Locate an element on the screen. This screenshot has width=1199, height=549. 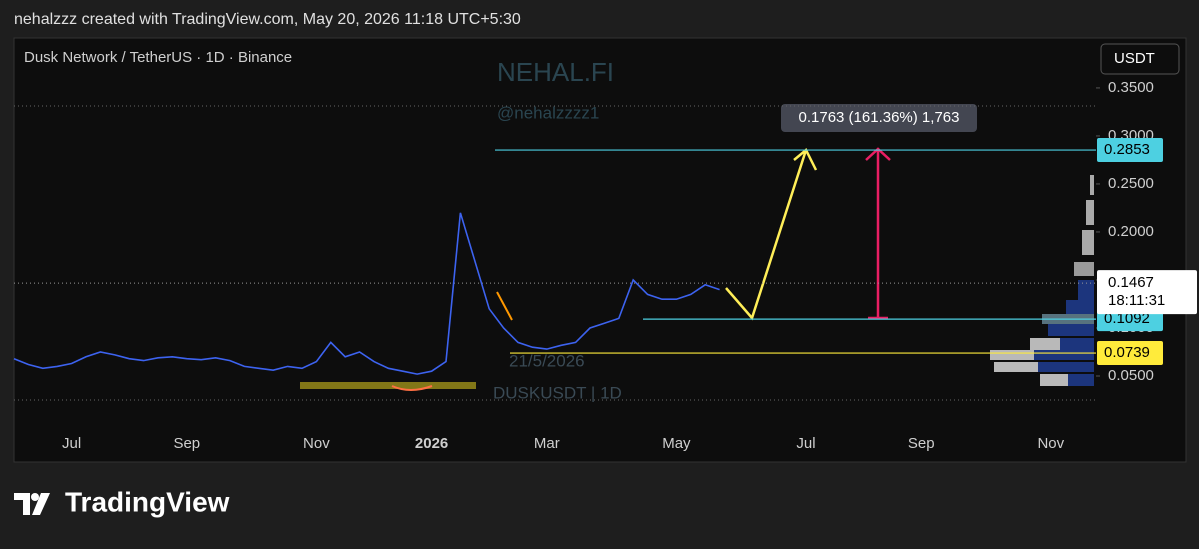
currency-button is located at coordinates (1140, 59).